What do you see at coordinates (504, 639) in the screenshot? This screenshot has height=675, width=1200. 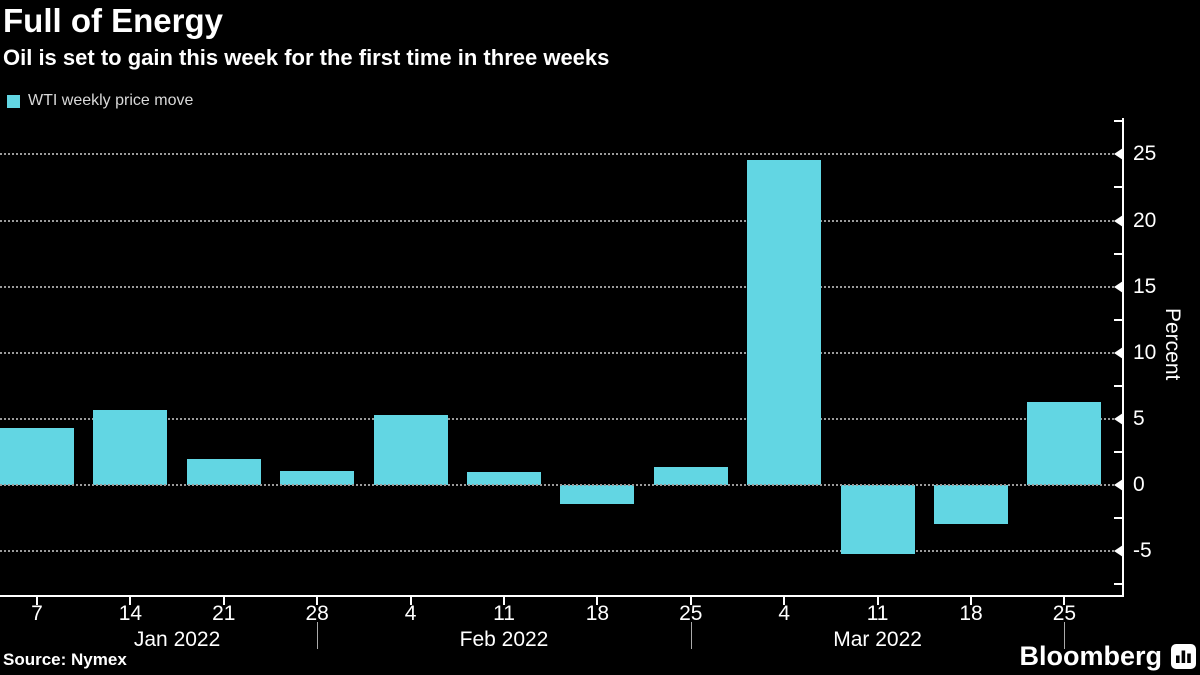 I see `x-axis-month-label: Feb 2022` at bounding box center [504, 639].